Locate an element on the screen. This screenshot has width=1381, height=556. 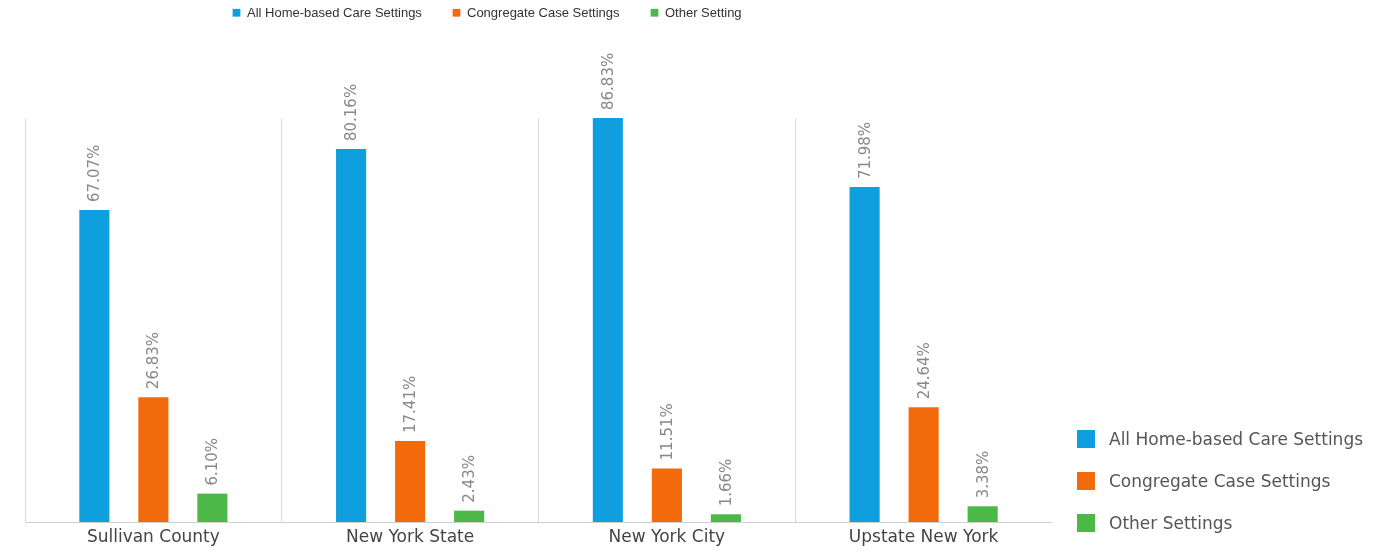
data-label: 1.66% is located at coordinates (725, 482).